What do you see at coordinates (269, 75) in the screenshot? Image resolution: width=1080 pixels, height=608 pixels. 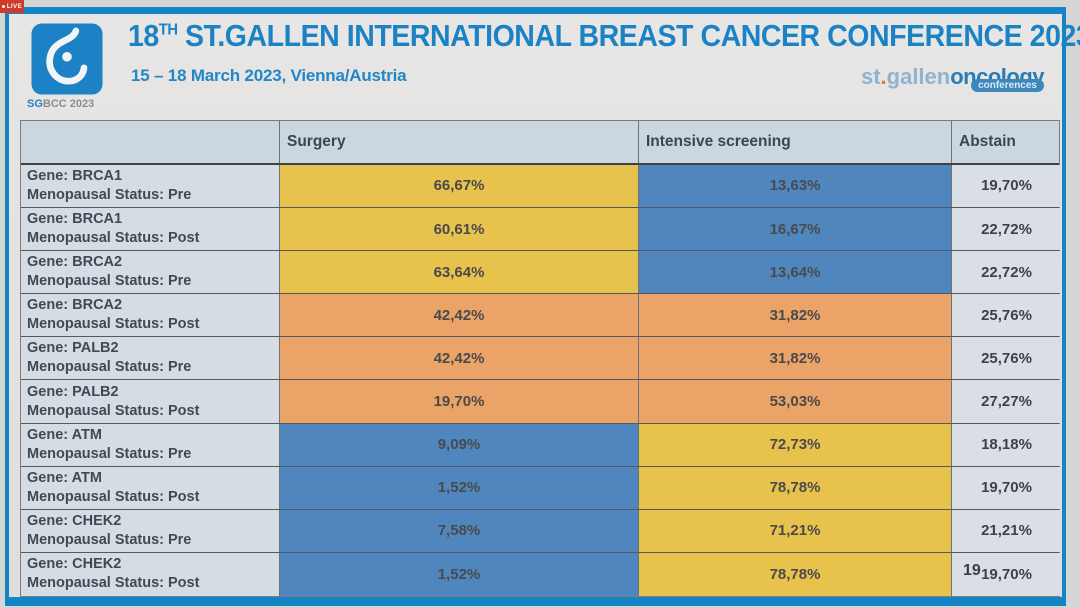 I see `conference-subtitle: 15 – 18 March 2023, Vienna/Austria` at bounding box center [269, 75].